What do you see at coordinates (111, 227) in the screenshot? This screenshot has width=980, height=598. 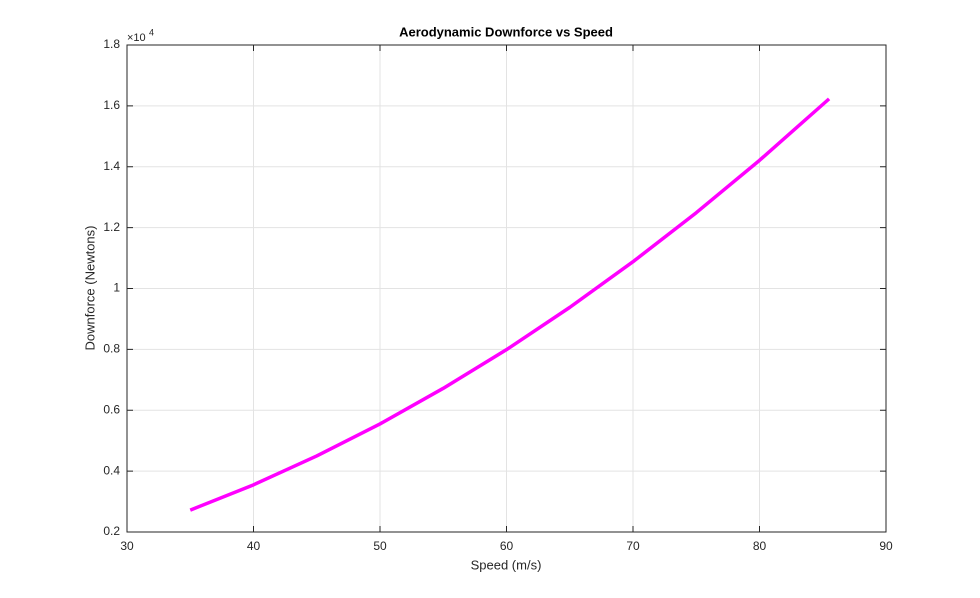 I see `y-tick-label: 1.2` at bounding box center [111, 227].